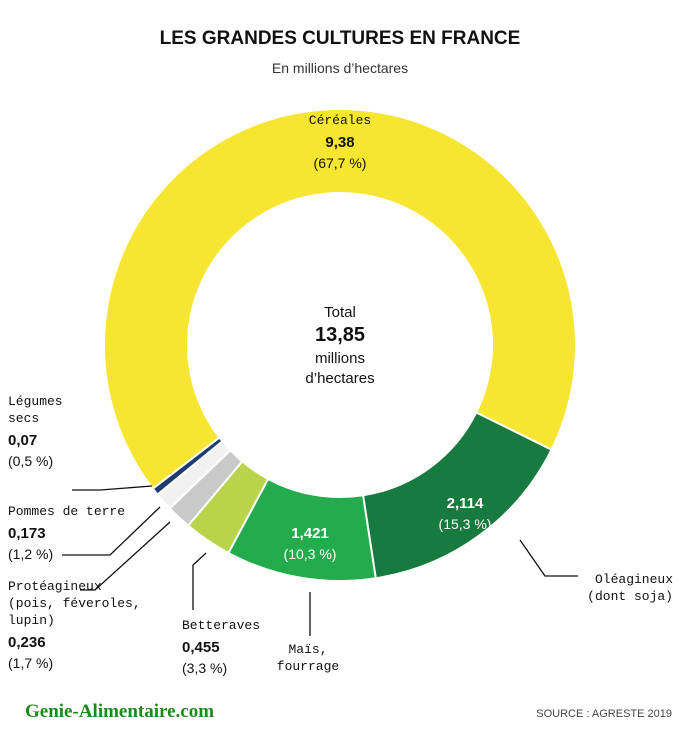 This screenshot has width=680, height=733. What do you see at coordinates (340, 68) in the screenshot?
I see `chart-subtitle: En millions d’hectares` at bounding box center [340, 68].